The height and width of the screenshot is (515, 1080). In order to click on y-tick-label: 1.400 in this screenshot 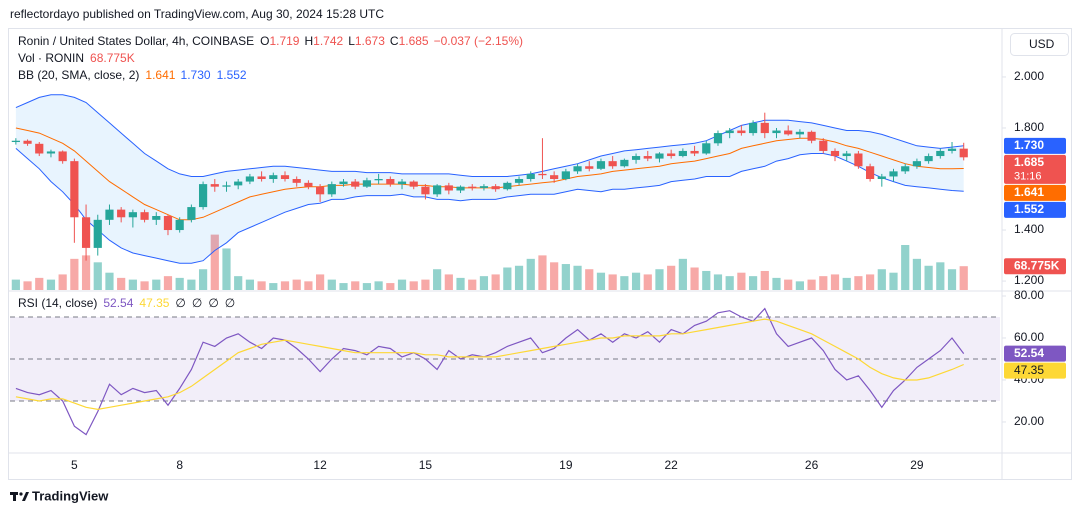, I will do `click(1029, 229)`.